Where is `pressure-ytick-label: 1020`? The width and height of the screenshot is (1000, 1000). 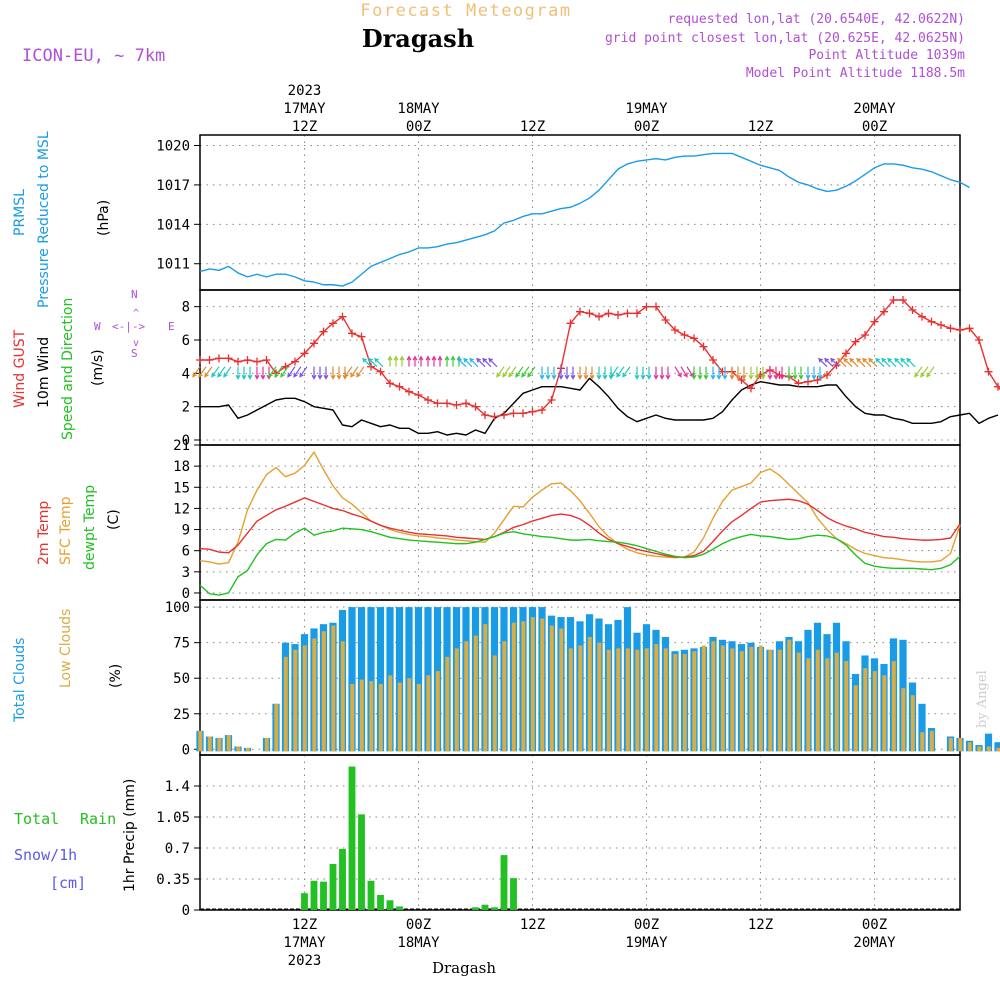
pressure-ytick-label: 1020 is located at coordinates (173, 147).